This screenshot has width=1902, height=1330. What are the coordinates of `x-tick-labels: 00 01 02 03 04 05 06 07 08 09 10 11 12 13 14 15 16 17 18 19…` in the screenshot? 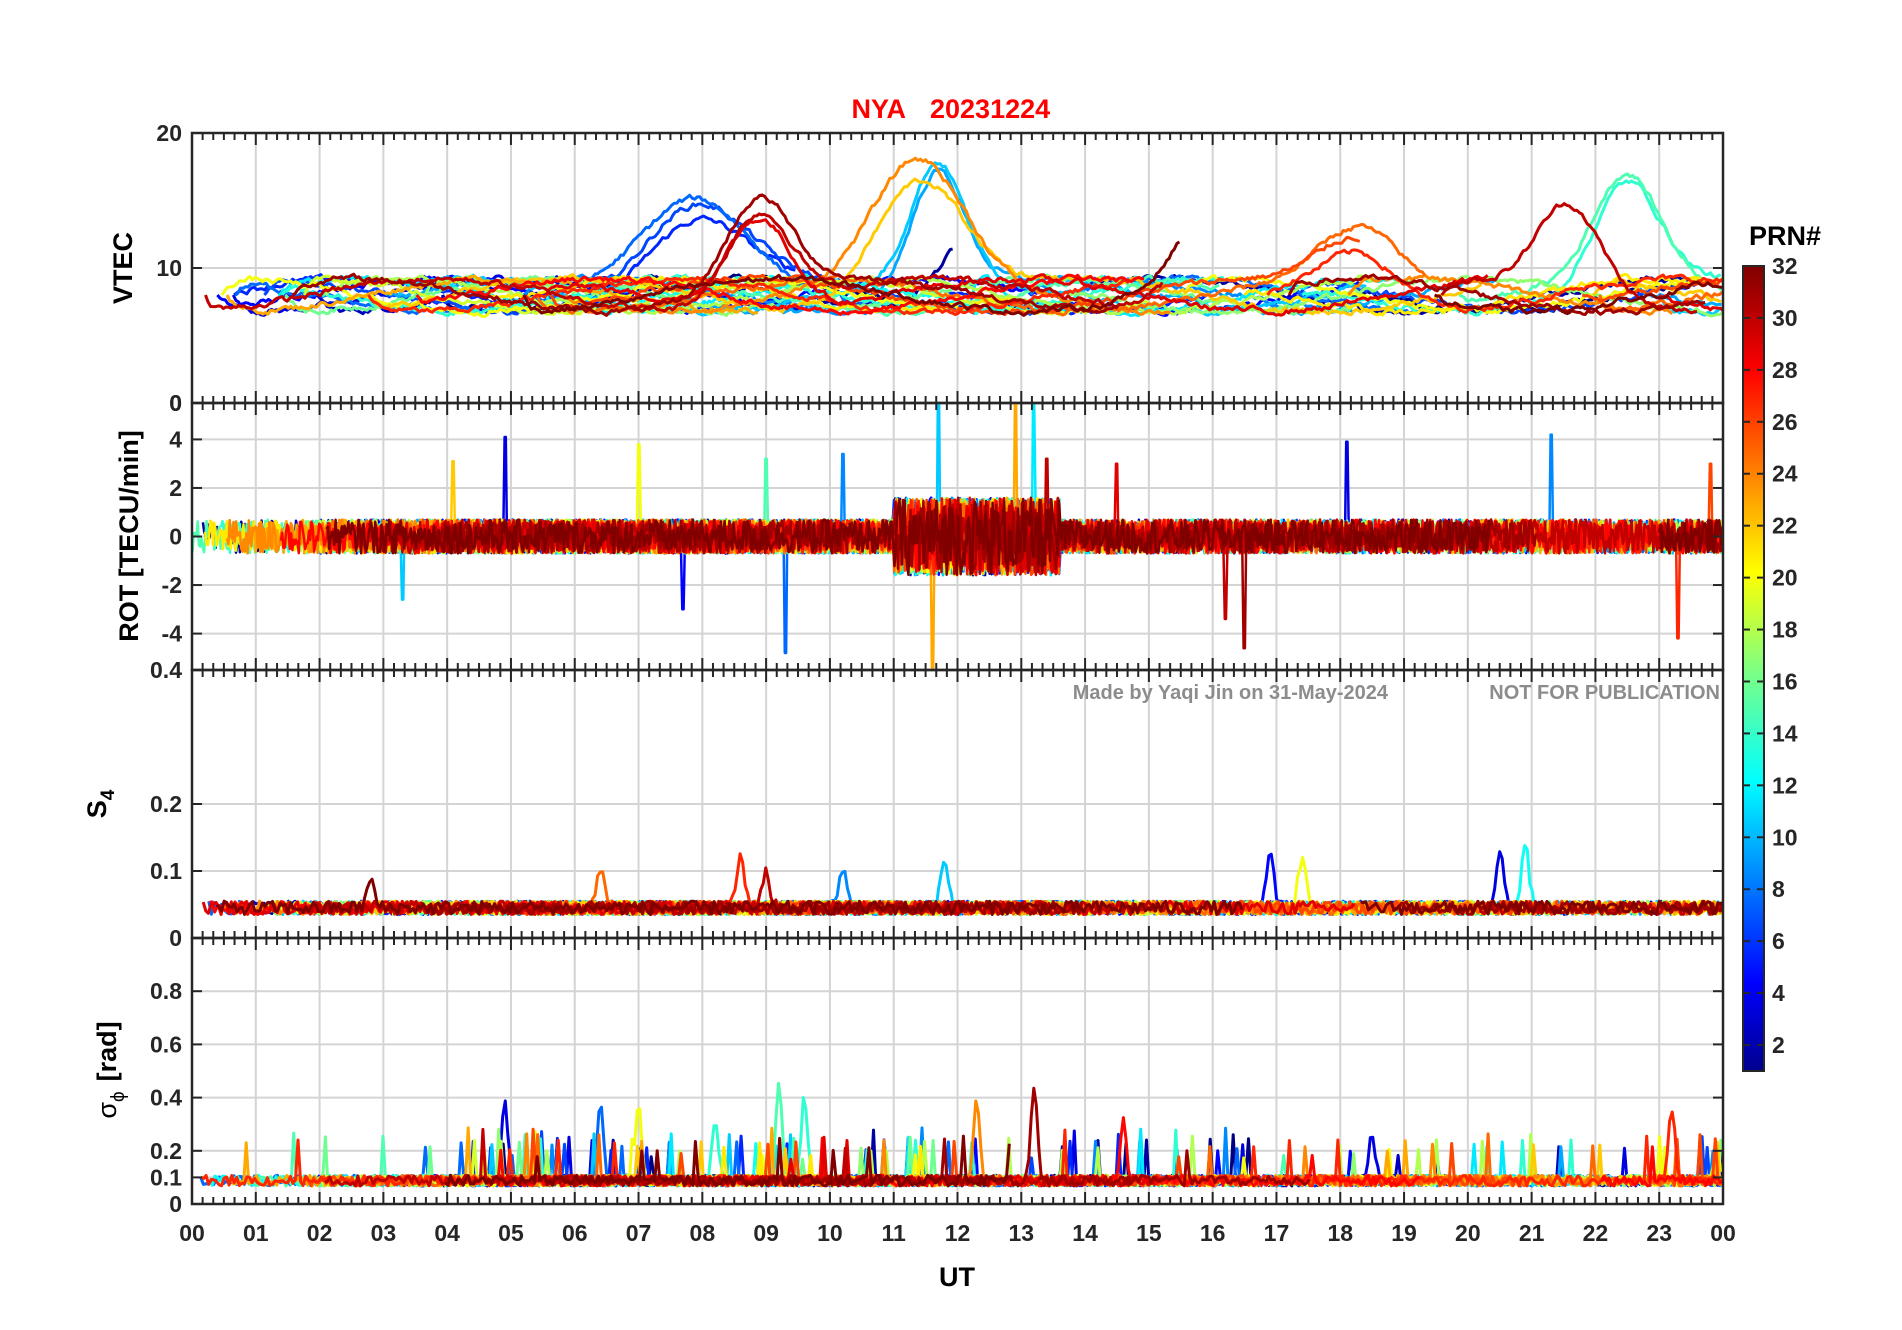 It's located at (957, 1233).